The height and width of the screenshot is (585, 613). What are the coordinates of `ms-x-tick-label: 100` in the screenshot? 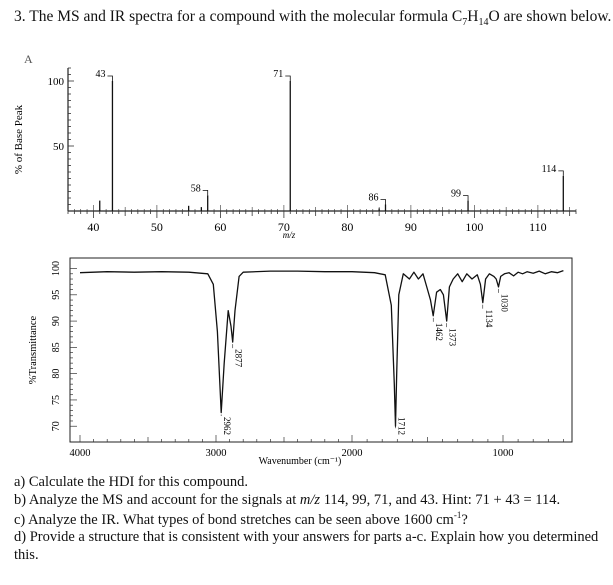 It's located at (474, 227).